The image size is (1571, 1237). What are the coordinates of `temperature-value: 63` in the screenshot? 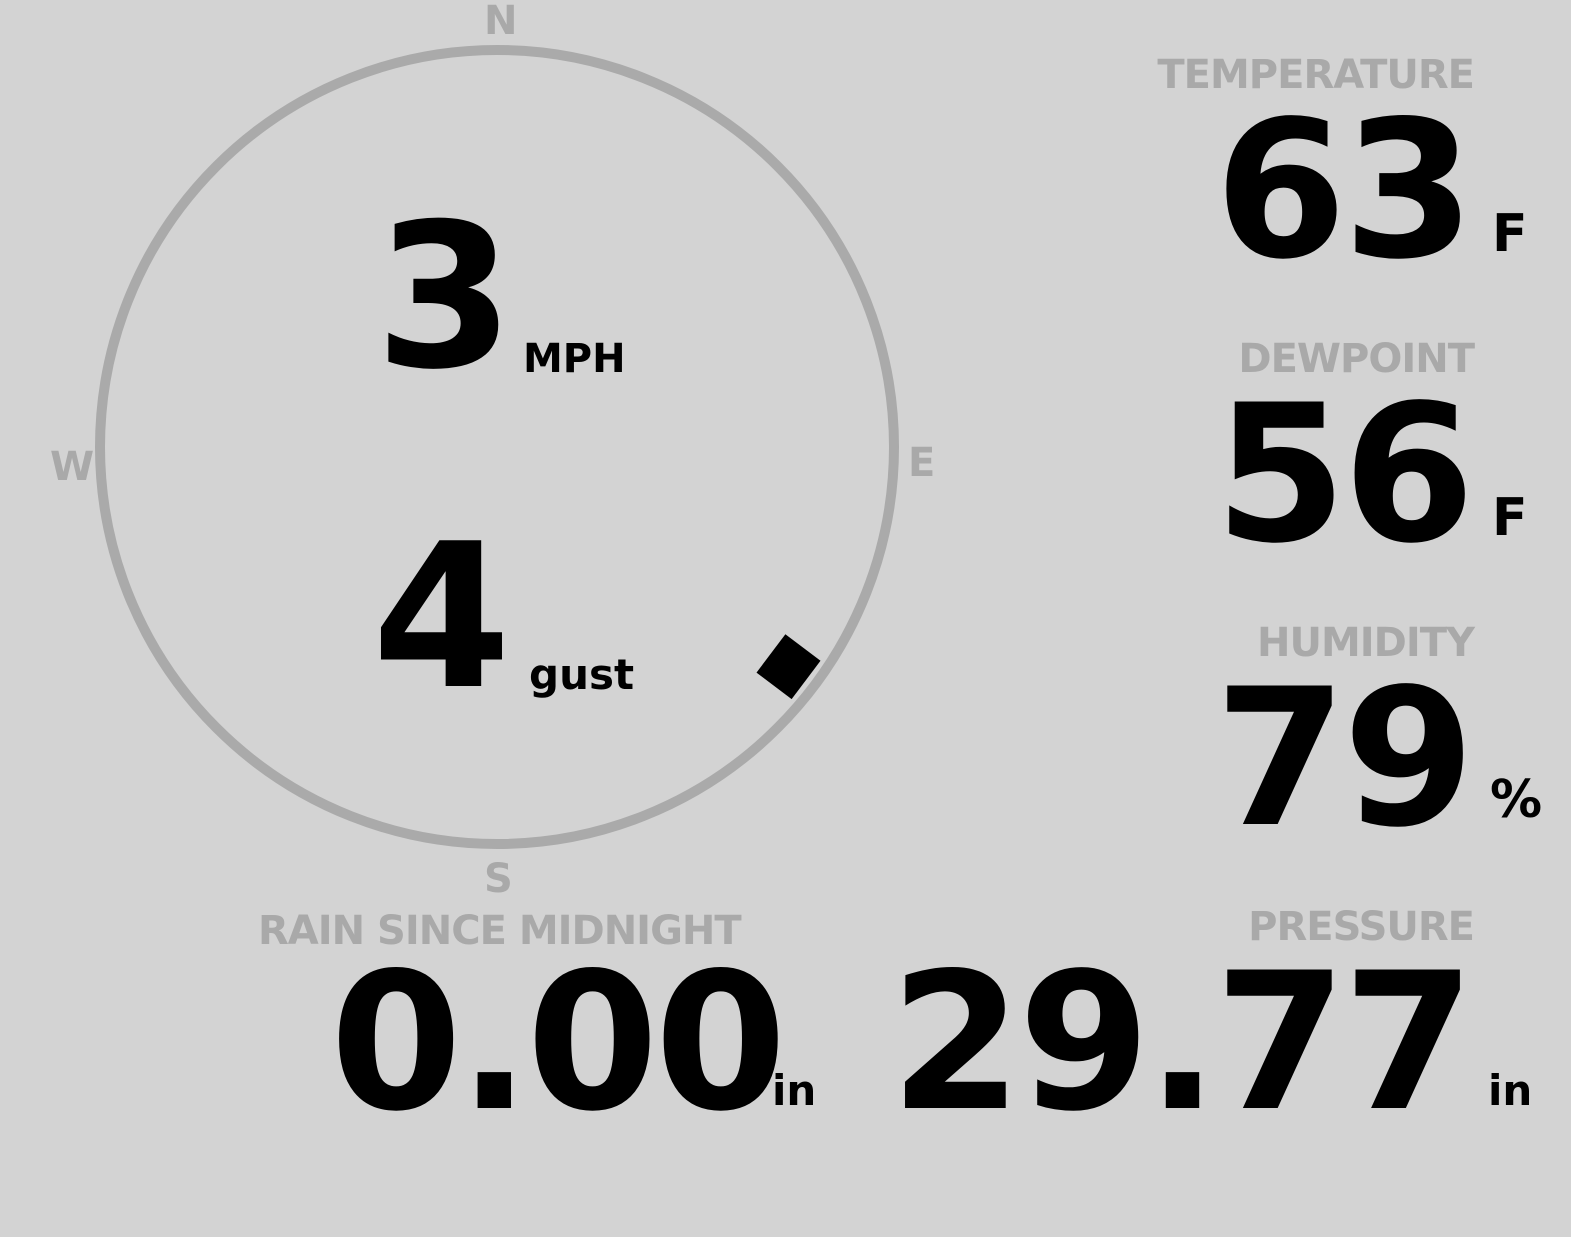 It's located at (1344, 190).